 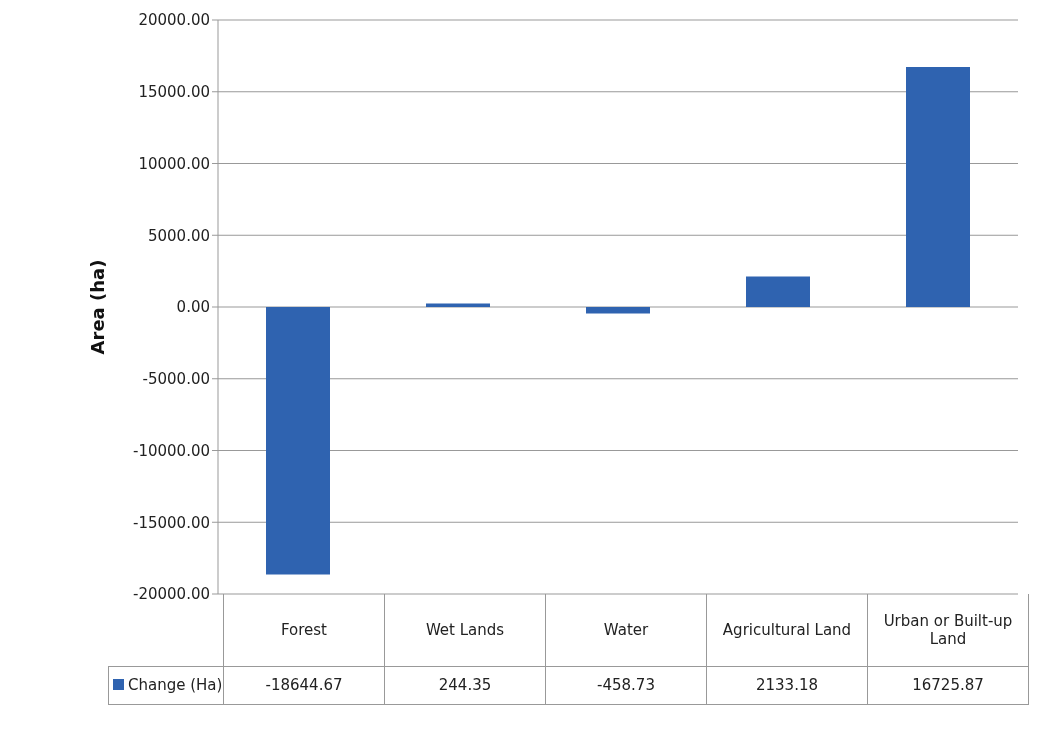 I want to click on y-axis-title: Area (ha), so click(x=98, y=307).